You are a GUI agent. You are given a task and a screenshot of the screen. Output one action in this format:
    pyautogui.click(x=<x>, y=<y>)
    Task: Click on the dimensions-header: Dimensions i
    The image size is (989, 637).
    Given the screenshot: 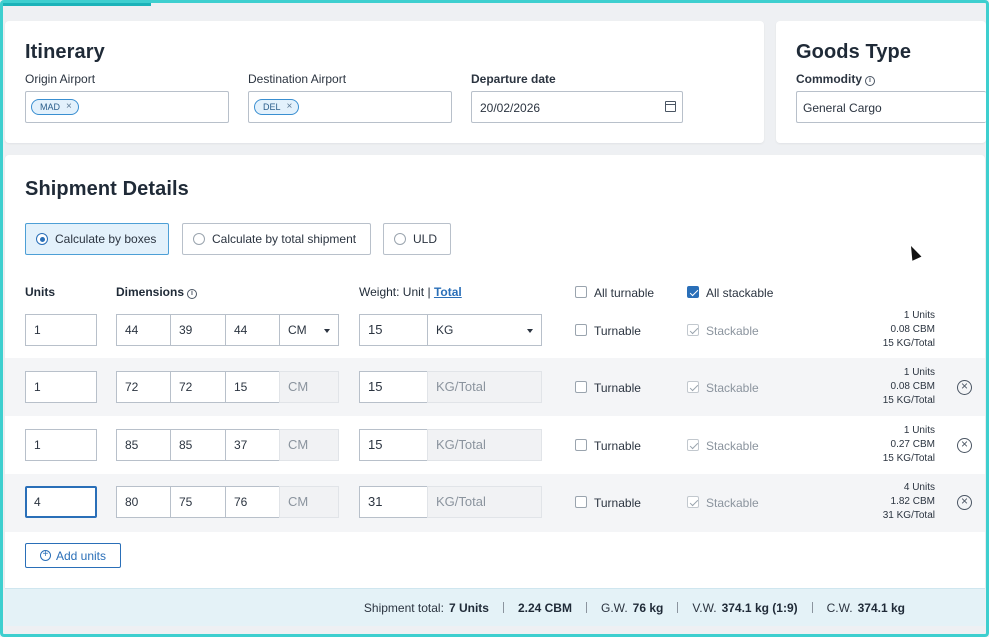 What is the action you would take?
    pyautogui.click(x=157, y=292)
    